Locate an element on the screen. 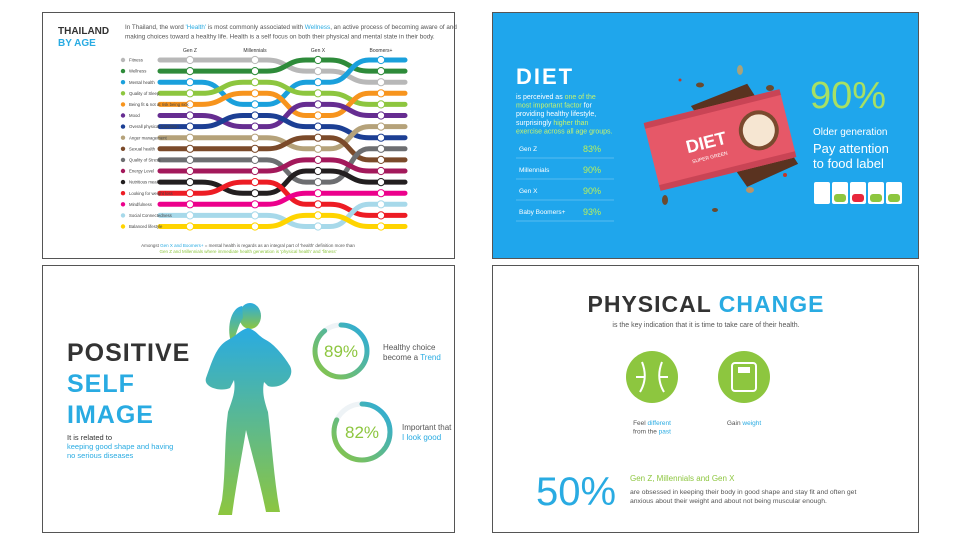 The height and width of the screenshot is (540, 960). highlight: 'Health' is located at coordinates (195, 27).